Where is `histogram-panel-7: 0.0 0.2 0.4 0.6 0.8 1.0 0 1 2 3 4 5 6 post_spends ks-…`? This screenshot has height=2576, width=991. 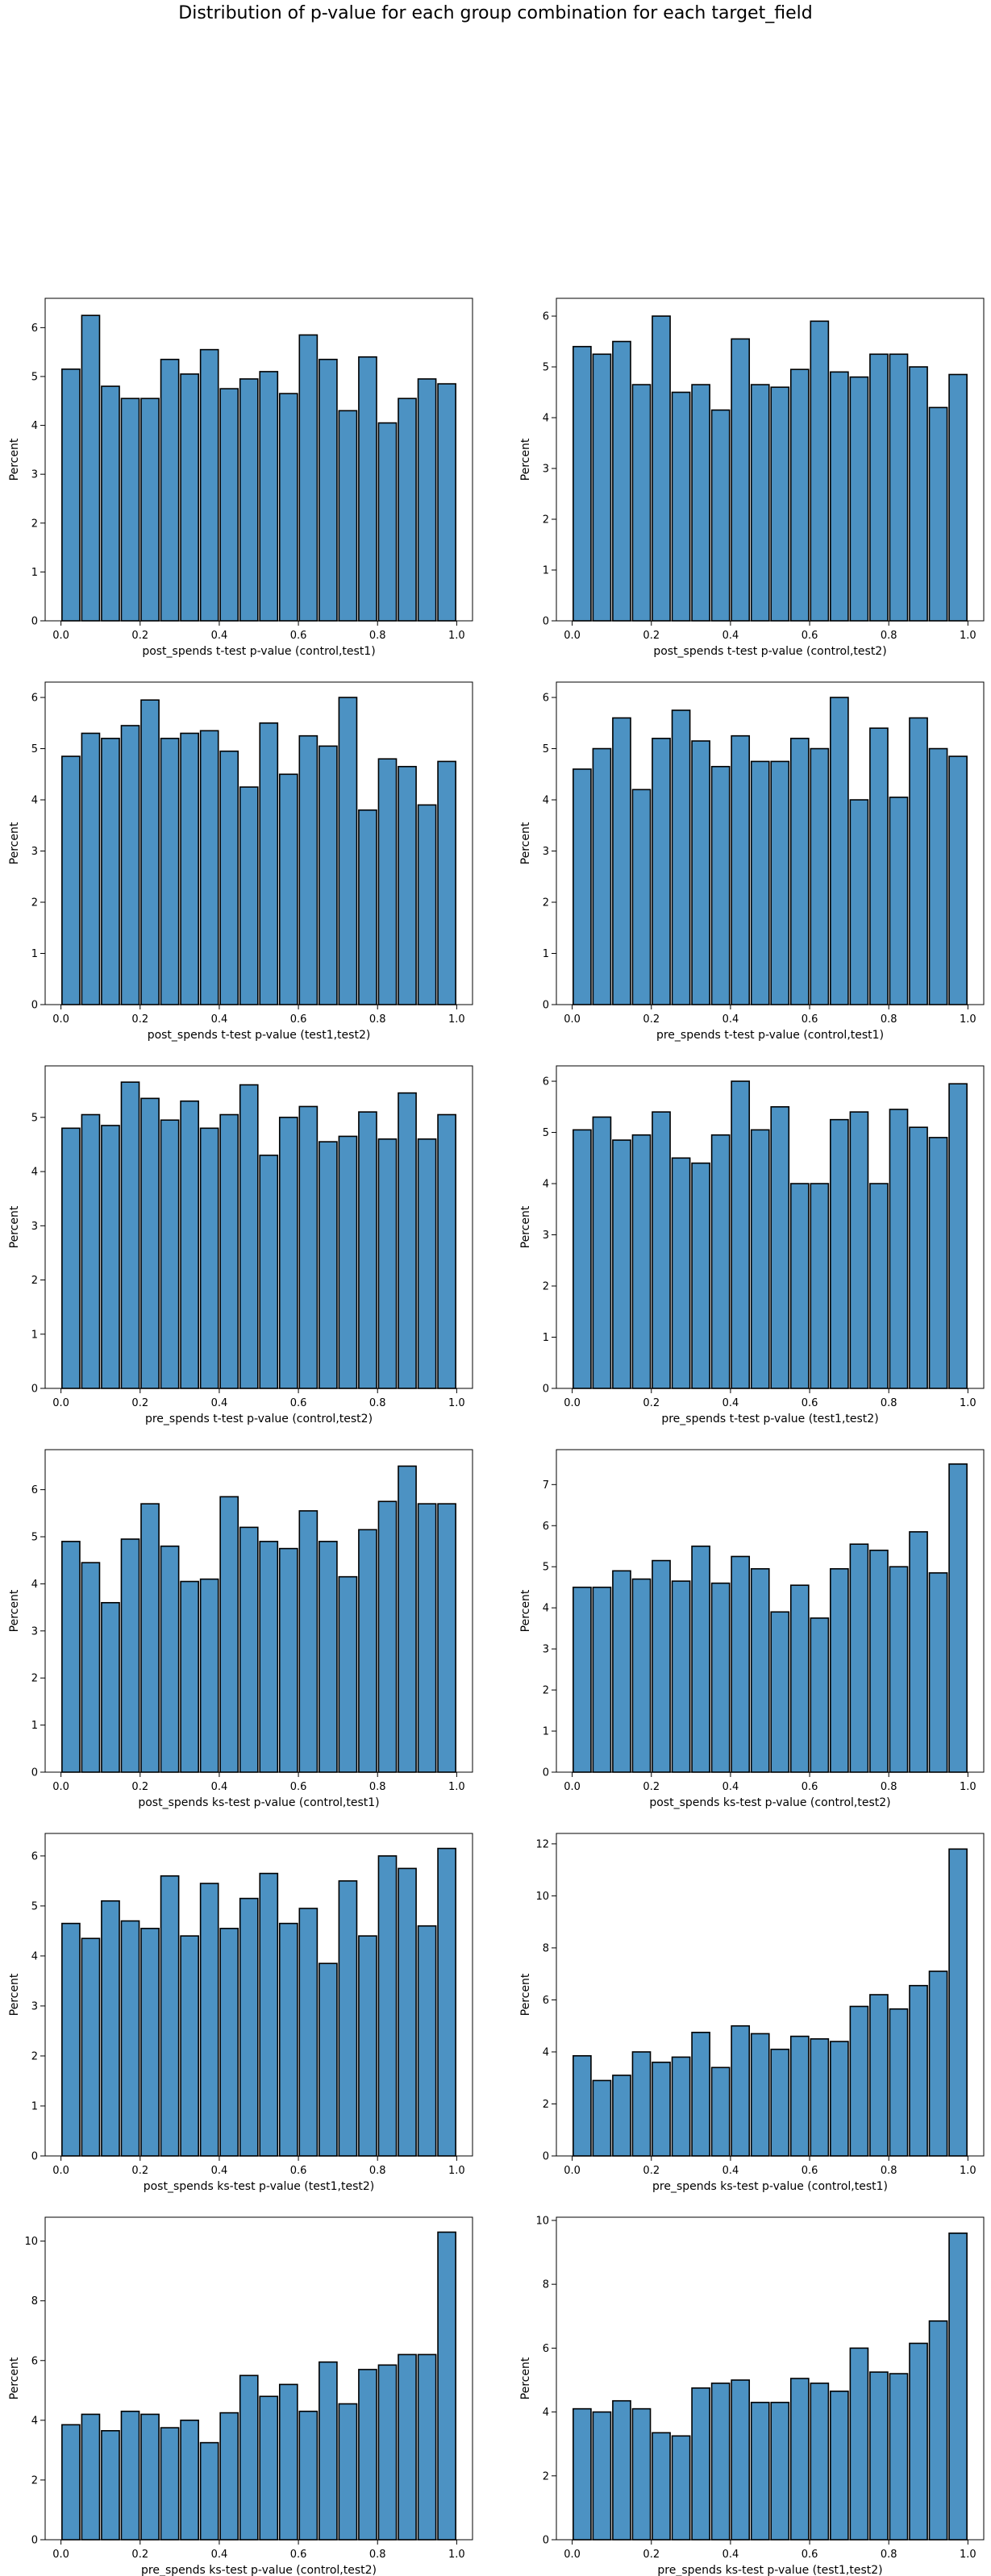
histogram-panel-7: 0.0 0.2 0.4 0.6 0.8 1.0 0 1 2 3 4 5 6 post_spends ks-… is located at coordinates (240, 1629).